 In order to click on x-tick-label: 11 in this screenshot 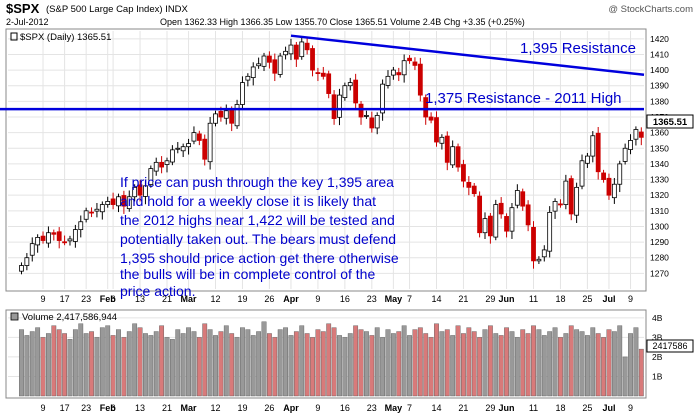, I will do `click(533, 408)`.